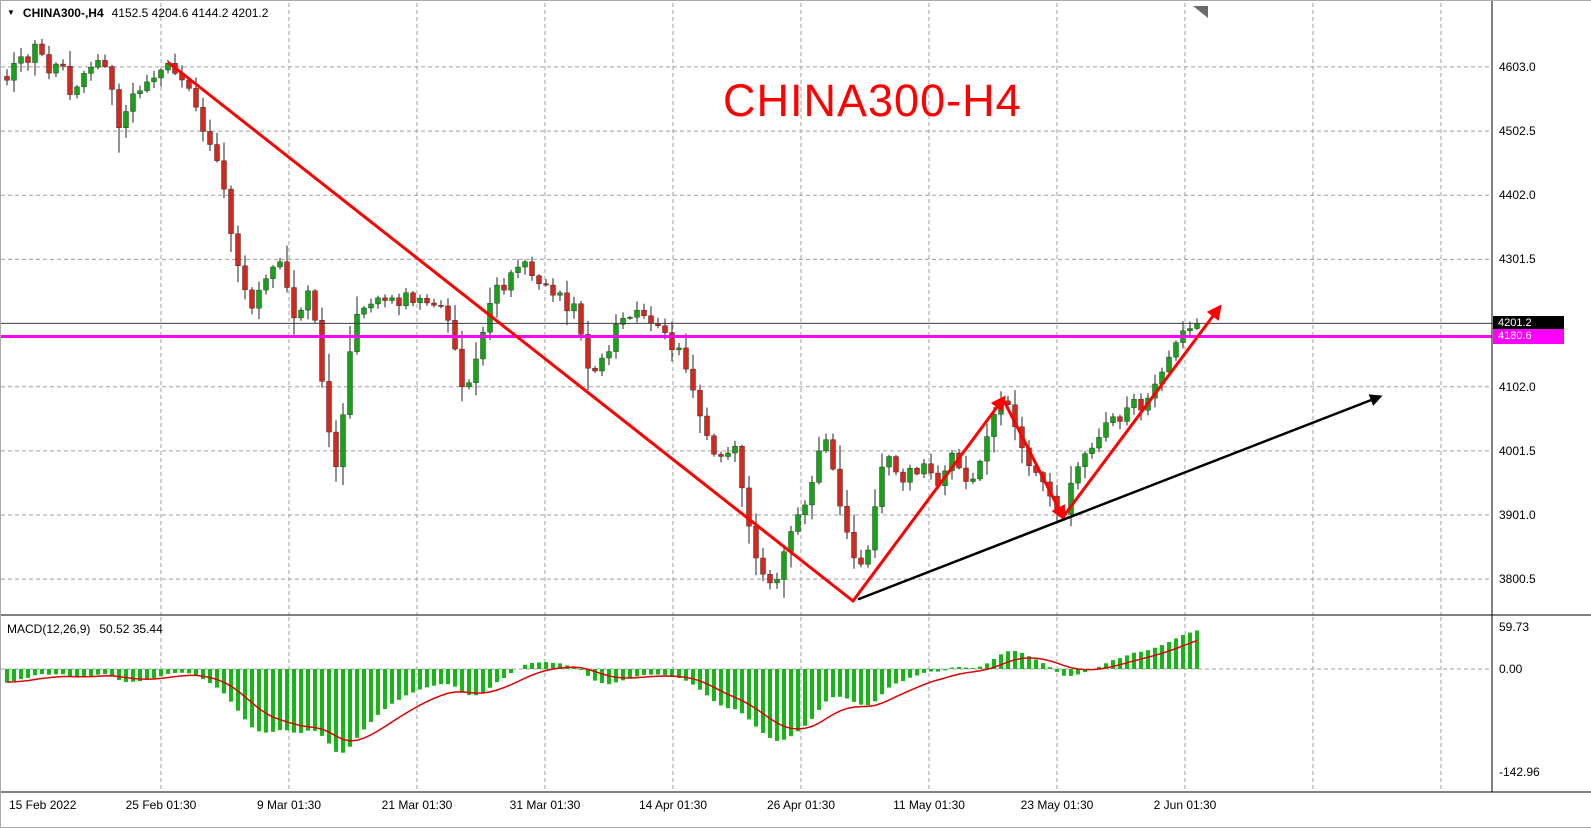  Describe the element at coordinates (1517, 450) in the screenshot. I see `price-axis-label: 4001.5` at that location.